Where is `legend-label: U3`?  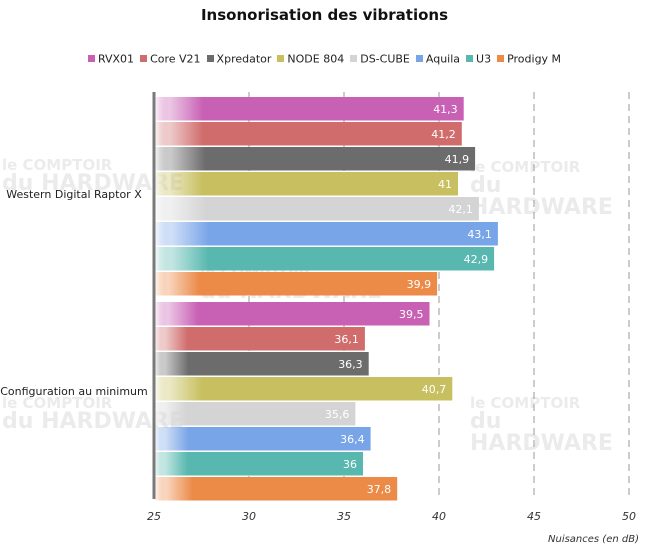
legend-label: U3 is located at coordinates (484, 59).